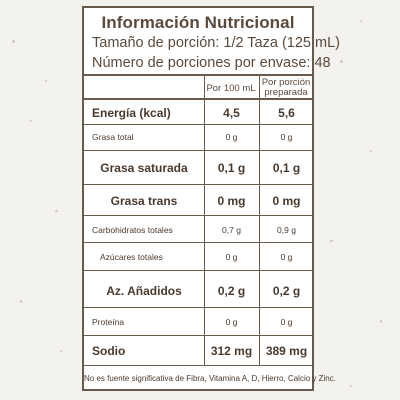 This screenshot has height=400, width=400. What do you see at coordinates (231, 137) in the screenshot?
I see `total-fat-per-100: 0 g` at bounding box center [231, 137].